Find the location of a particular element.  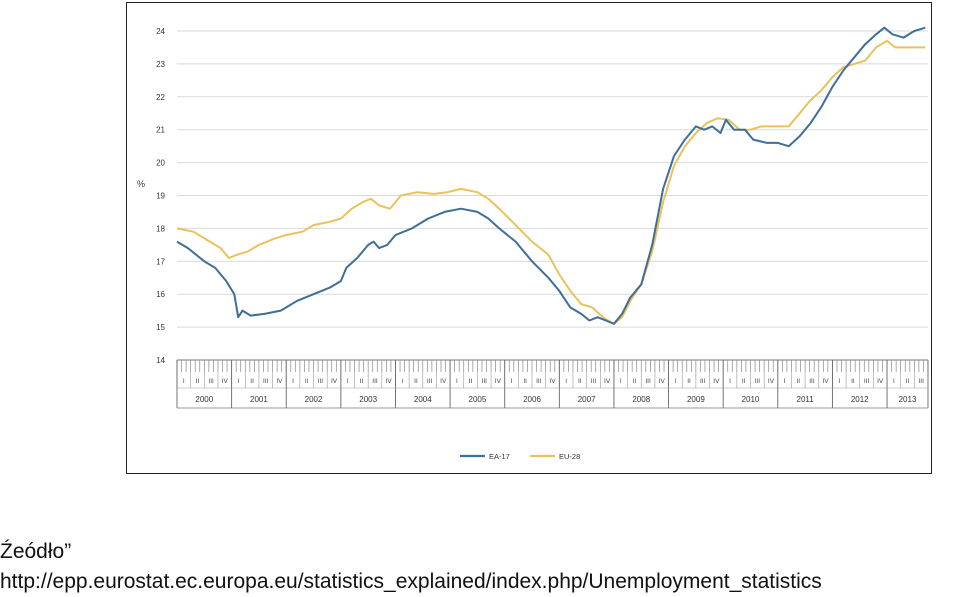

y-tick-label: 15 is located at coordinates (160, 327).